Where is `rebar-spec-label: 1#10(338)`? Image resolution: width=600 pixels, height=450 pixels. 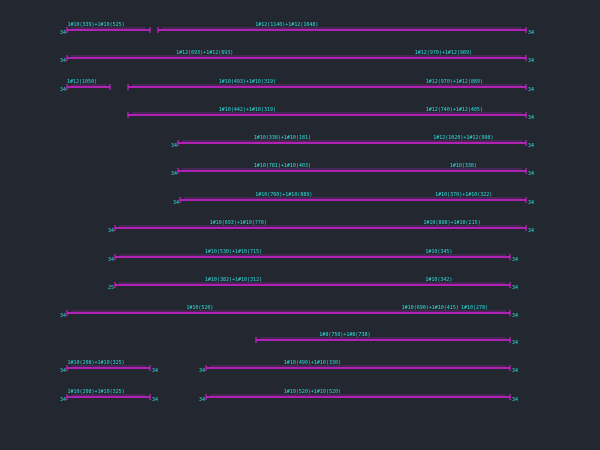 rebar-spec-label: 1#10(338) is located at coordinates (463, 166).